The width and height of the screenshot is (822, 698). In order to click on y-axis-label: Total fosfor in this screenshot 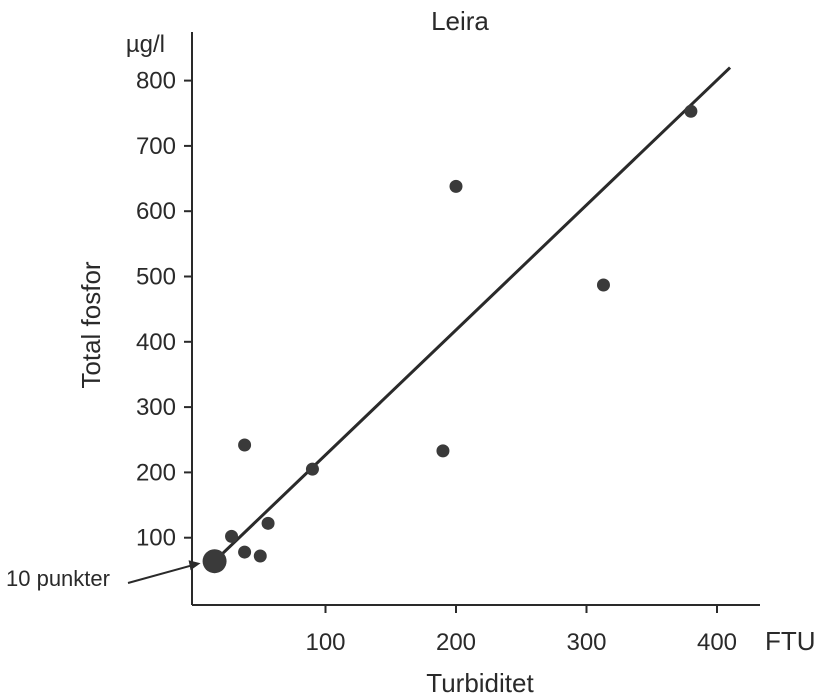, I will do `click(91, 325)`.